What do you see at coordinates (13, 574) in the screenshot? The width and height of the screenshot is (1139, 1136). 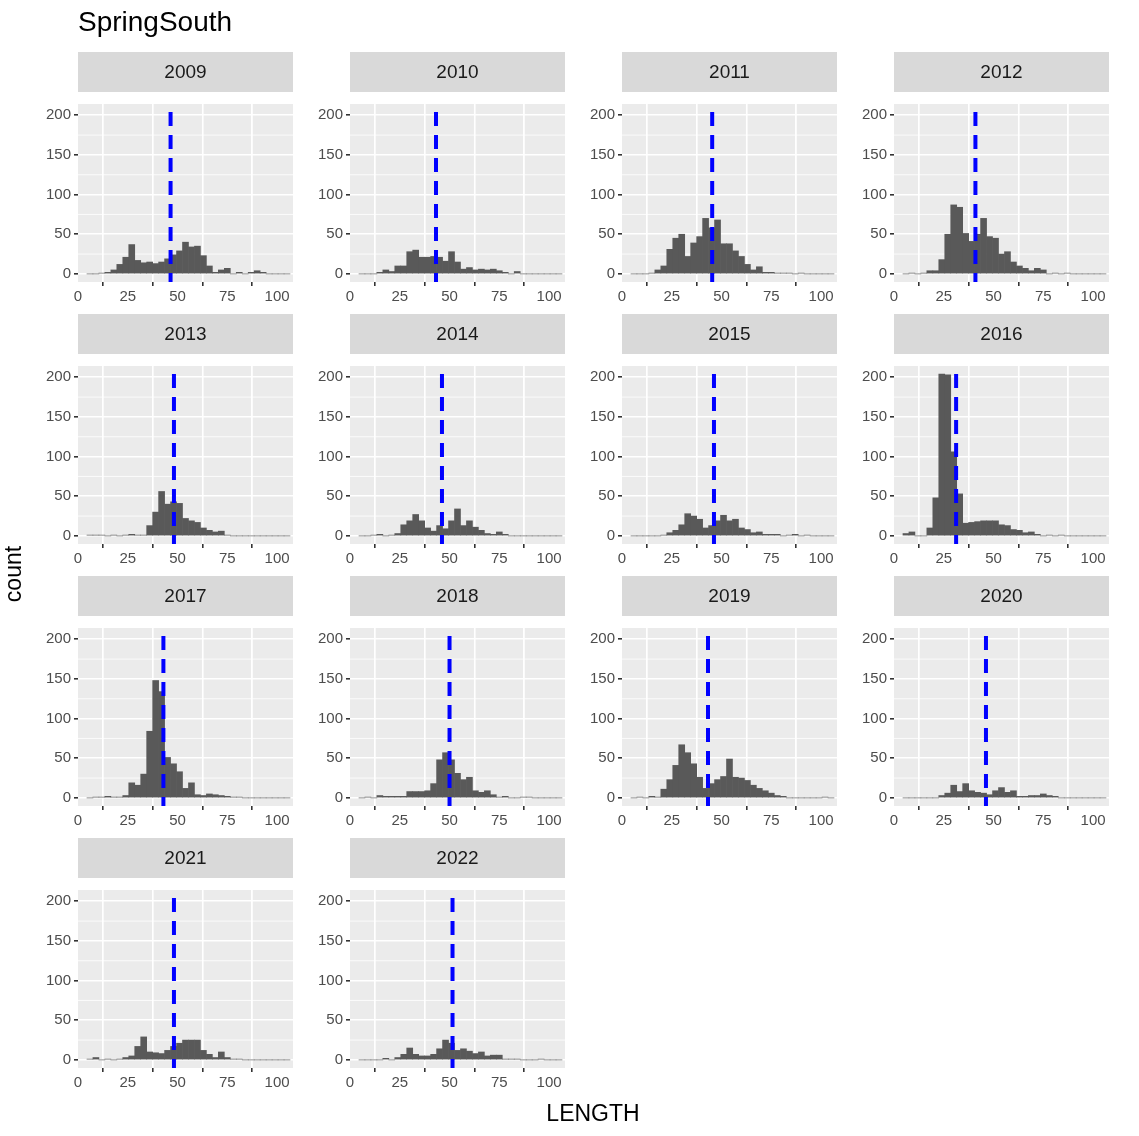 I see `y-axis-title: count` at bounding box center [13, 574].